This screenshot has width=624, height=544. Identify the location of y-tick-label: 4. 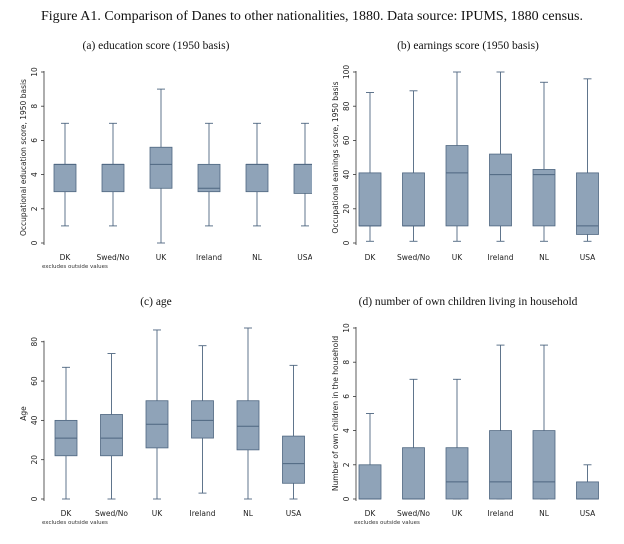
(346, 430).